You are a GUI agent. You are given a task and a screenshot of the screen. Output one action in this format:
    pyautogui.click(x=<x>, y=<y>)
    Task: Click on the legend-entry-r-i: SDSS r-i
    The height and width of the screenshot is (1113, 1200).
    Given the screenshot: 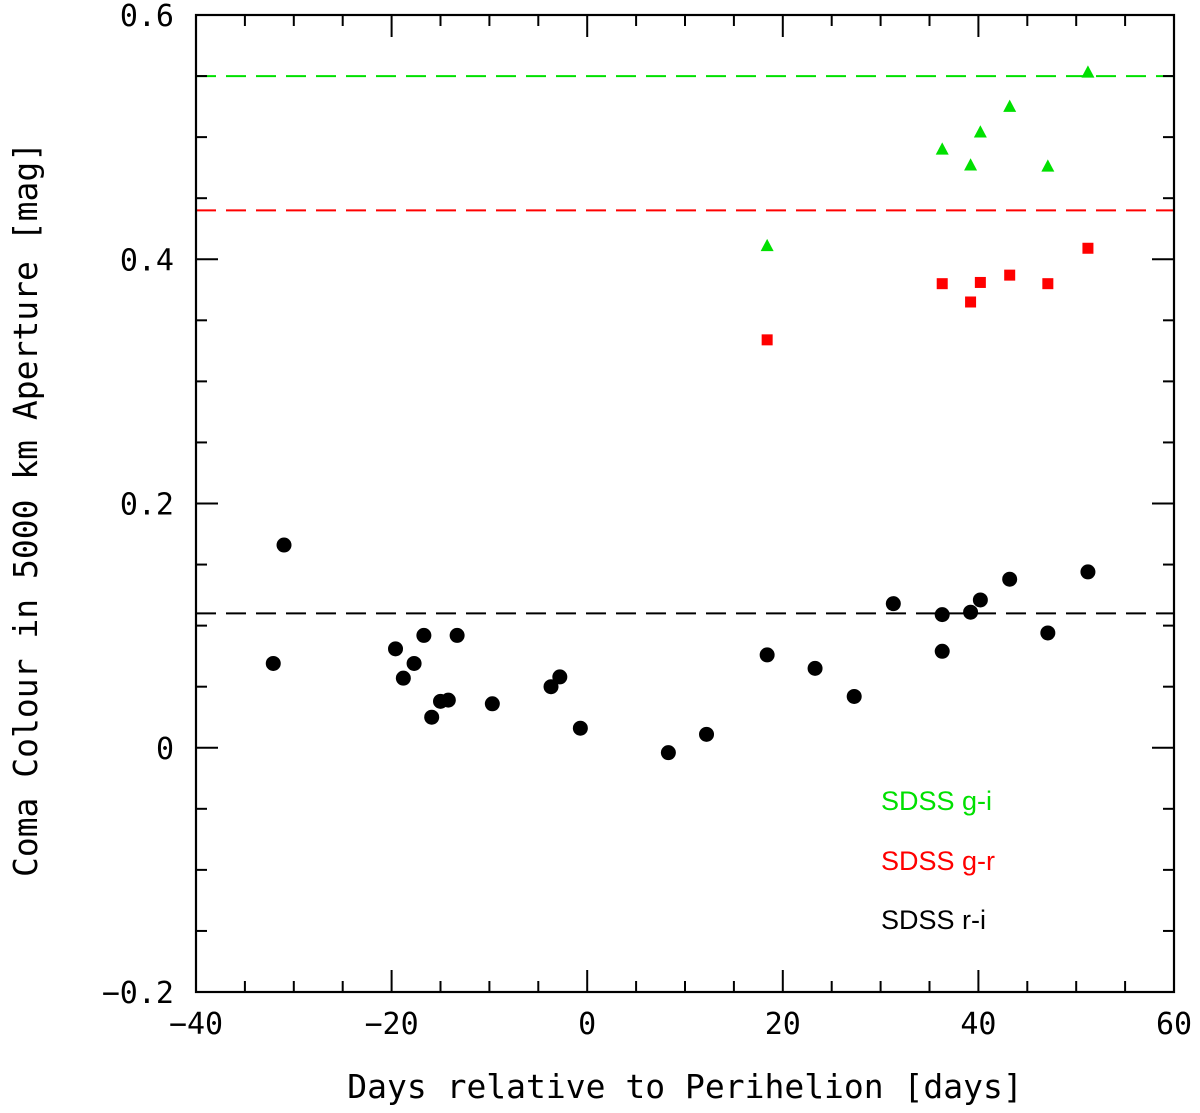 What is the action you would take?
    pyautogui.click(x=933, y=920)
    